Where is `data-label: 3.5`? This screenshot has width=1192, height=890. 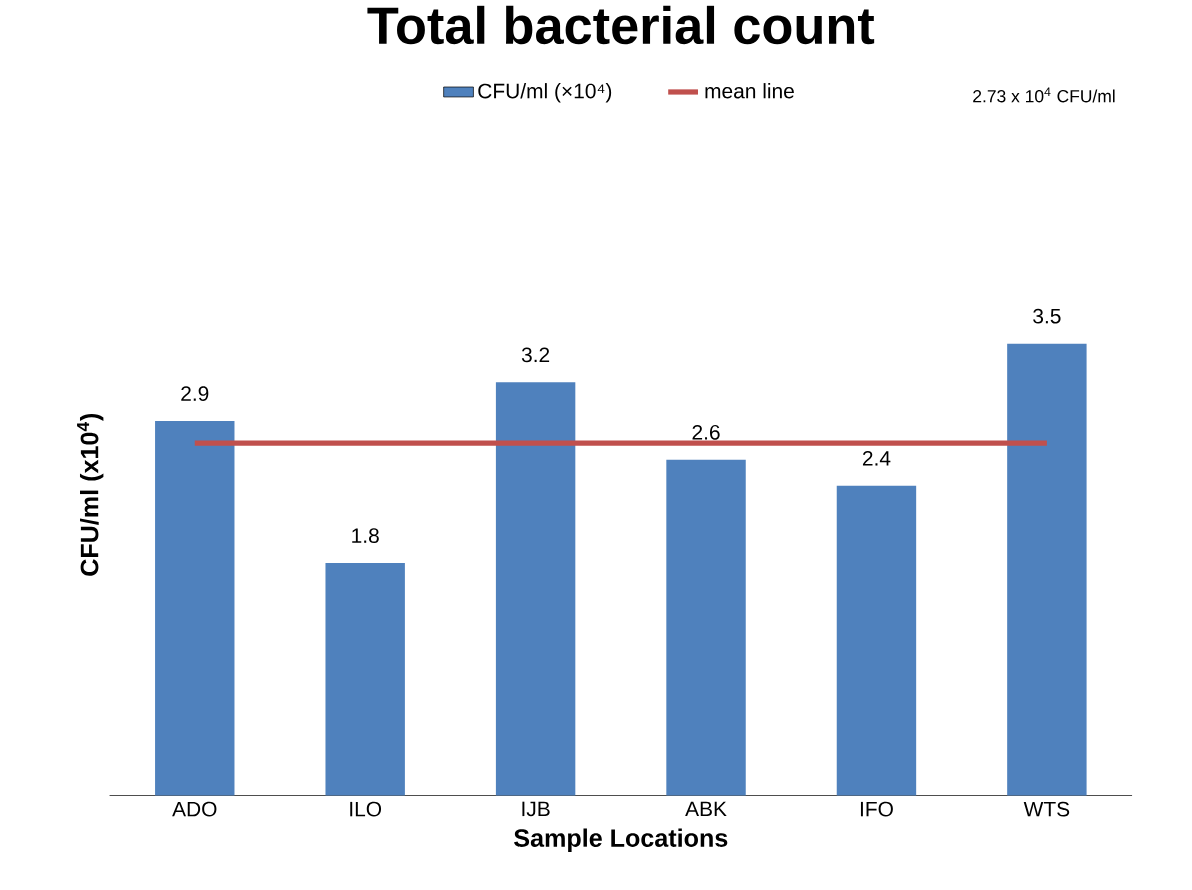
data-label: 3.5 is located at coordinates (1047, 316).